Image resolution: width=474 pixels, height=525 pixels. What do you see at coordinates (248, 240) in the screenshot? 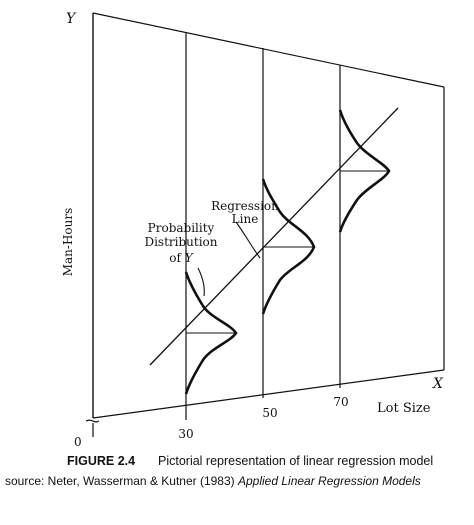
I see `regression-label-pointer` at bounding box center [248, 240].